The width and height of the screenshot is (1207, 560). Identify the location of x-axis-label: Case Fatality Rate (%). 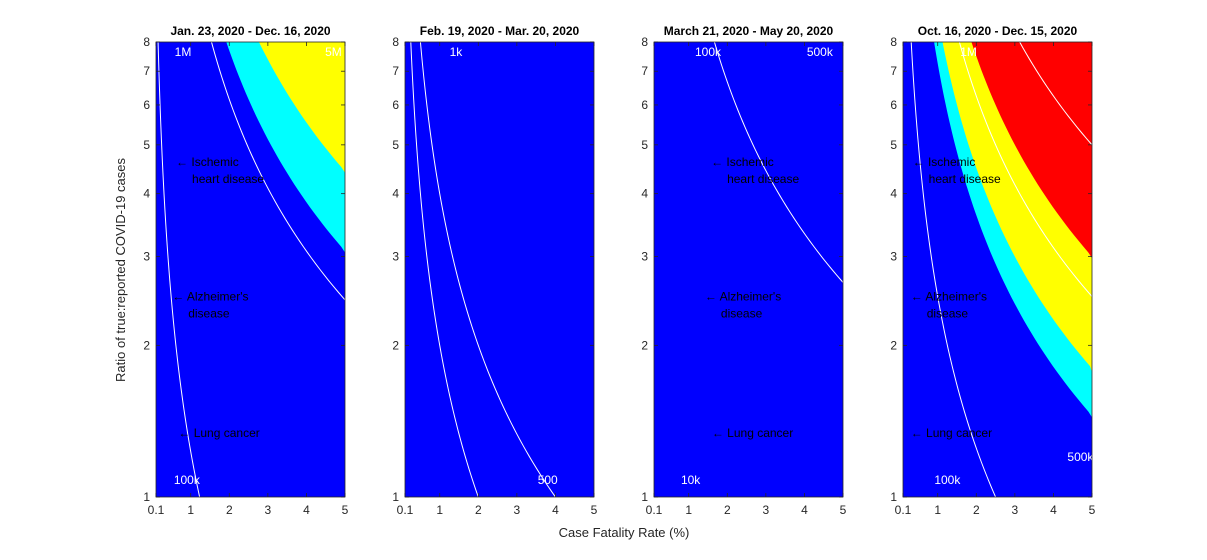
(624, 532).